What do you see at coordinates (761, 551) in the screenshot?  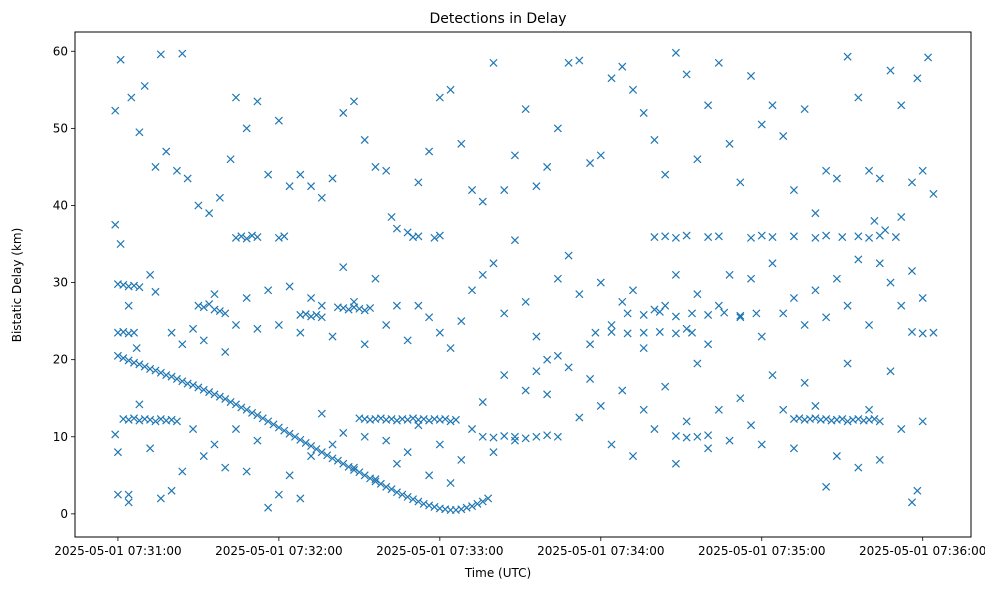 I see `x-tick-label: 2025-05-01 07:35:00` at bounding box center [761, 551].